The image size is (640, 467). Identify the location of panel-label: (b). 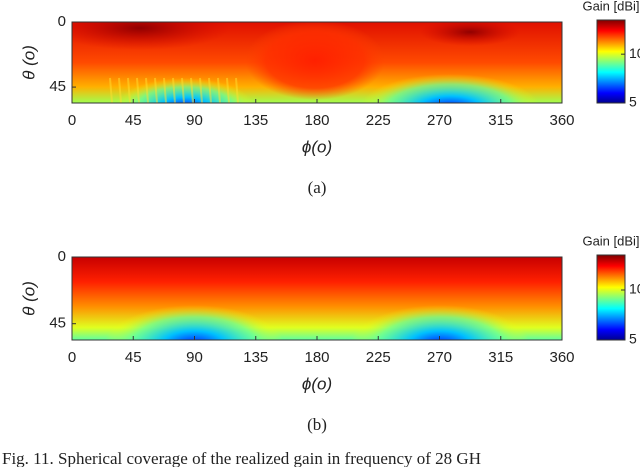
(317, 424).